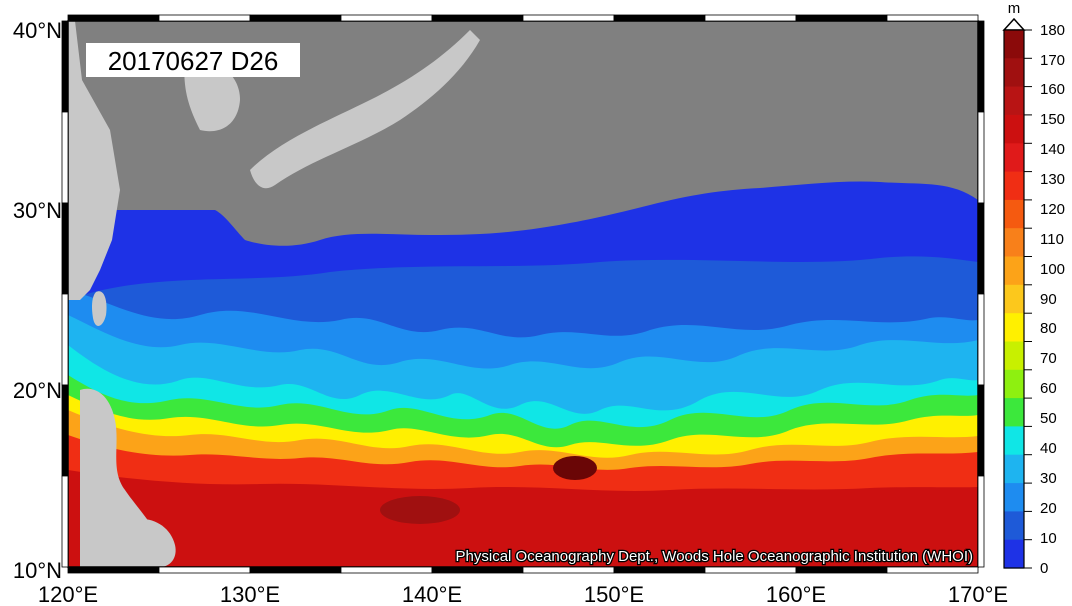 The image size is (1072, 606). I want to click on land-japan, so click(365, 109).